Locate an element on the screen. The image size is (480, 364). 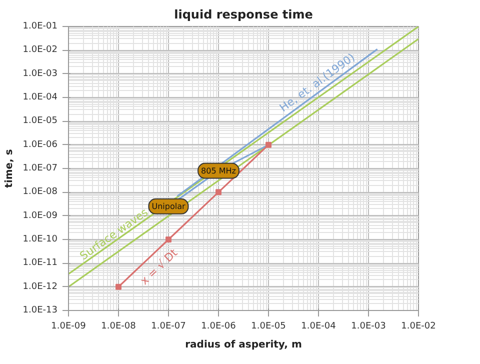
text: x = √ Dt is located at coordinates (159, 267).